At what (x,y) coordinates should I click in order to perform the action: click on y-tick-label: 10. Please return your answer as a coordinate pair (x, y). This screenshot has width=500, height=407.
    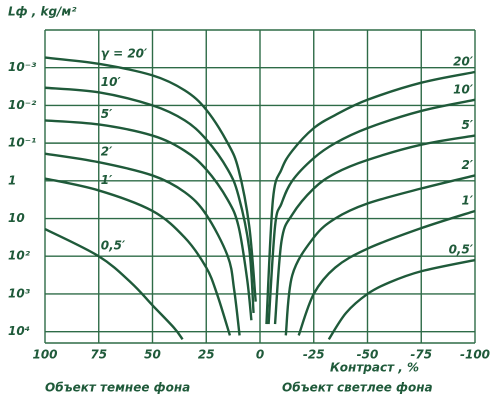
    Looking at the image, I should click on (16, 218).